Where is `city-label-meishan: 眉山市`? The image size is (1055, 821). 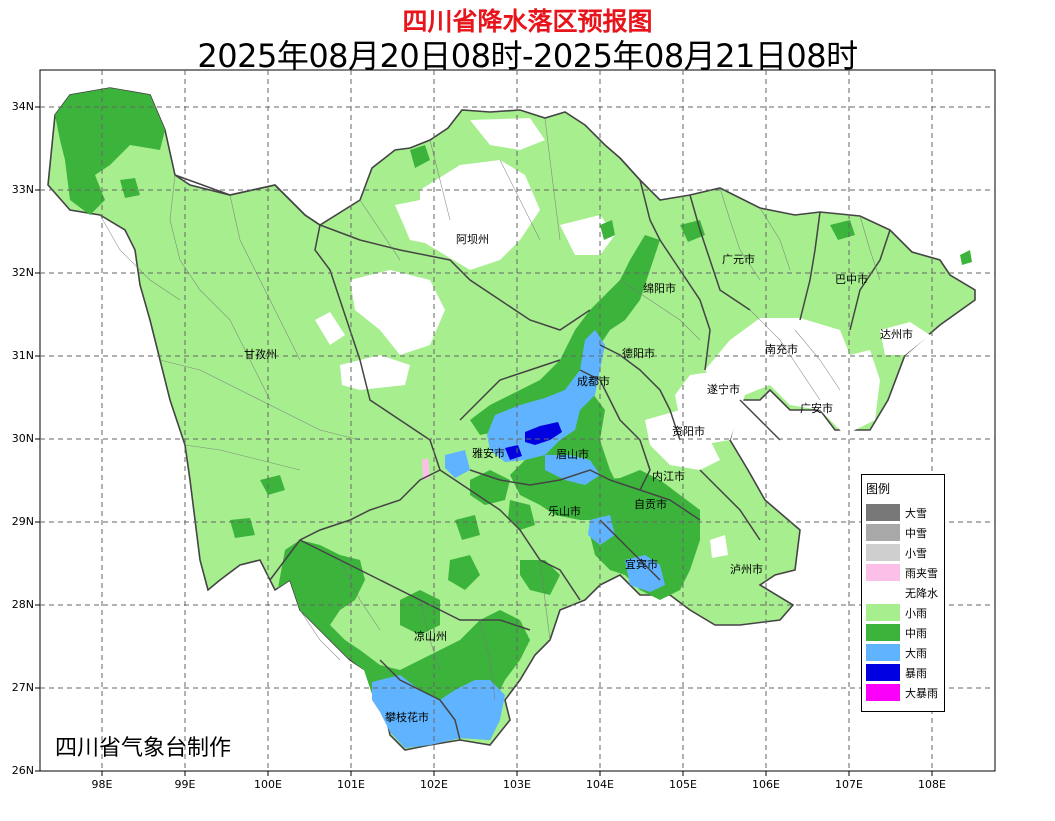 city-label-meishan: 眉山市 is located at coordinates (572, 454).